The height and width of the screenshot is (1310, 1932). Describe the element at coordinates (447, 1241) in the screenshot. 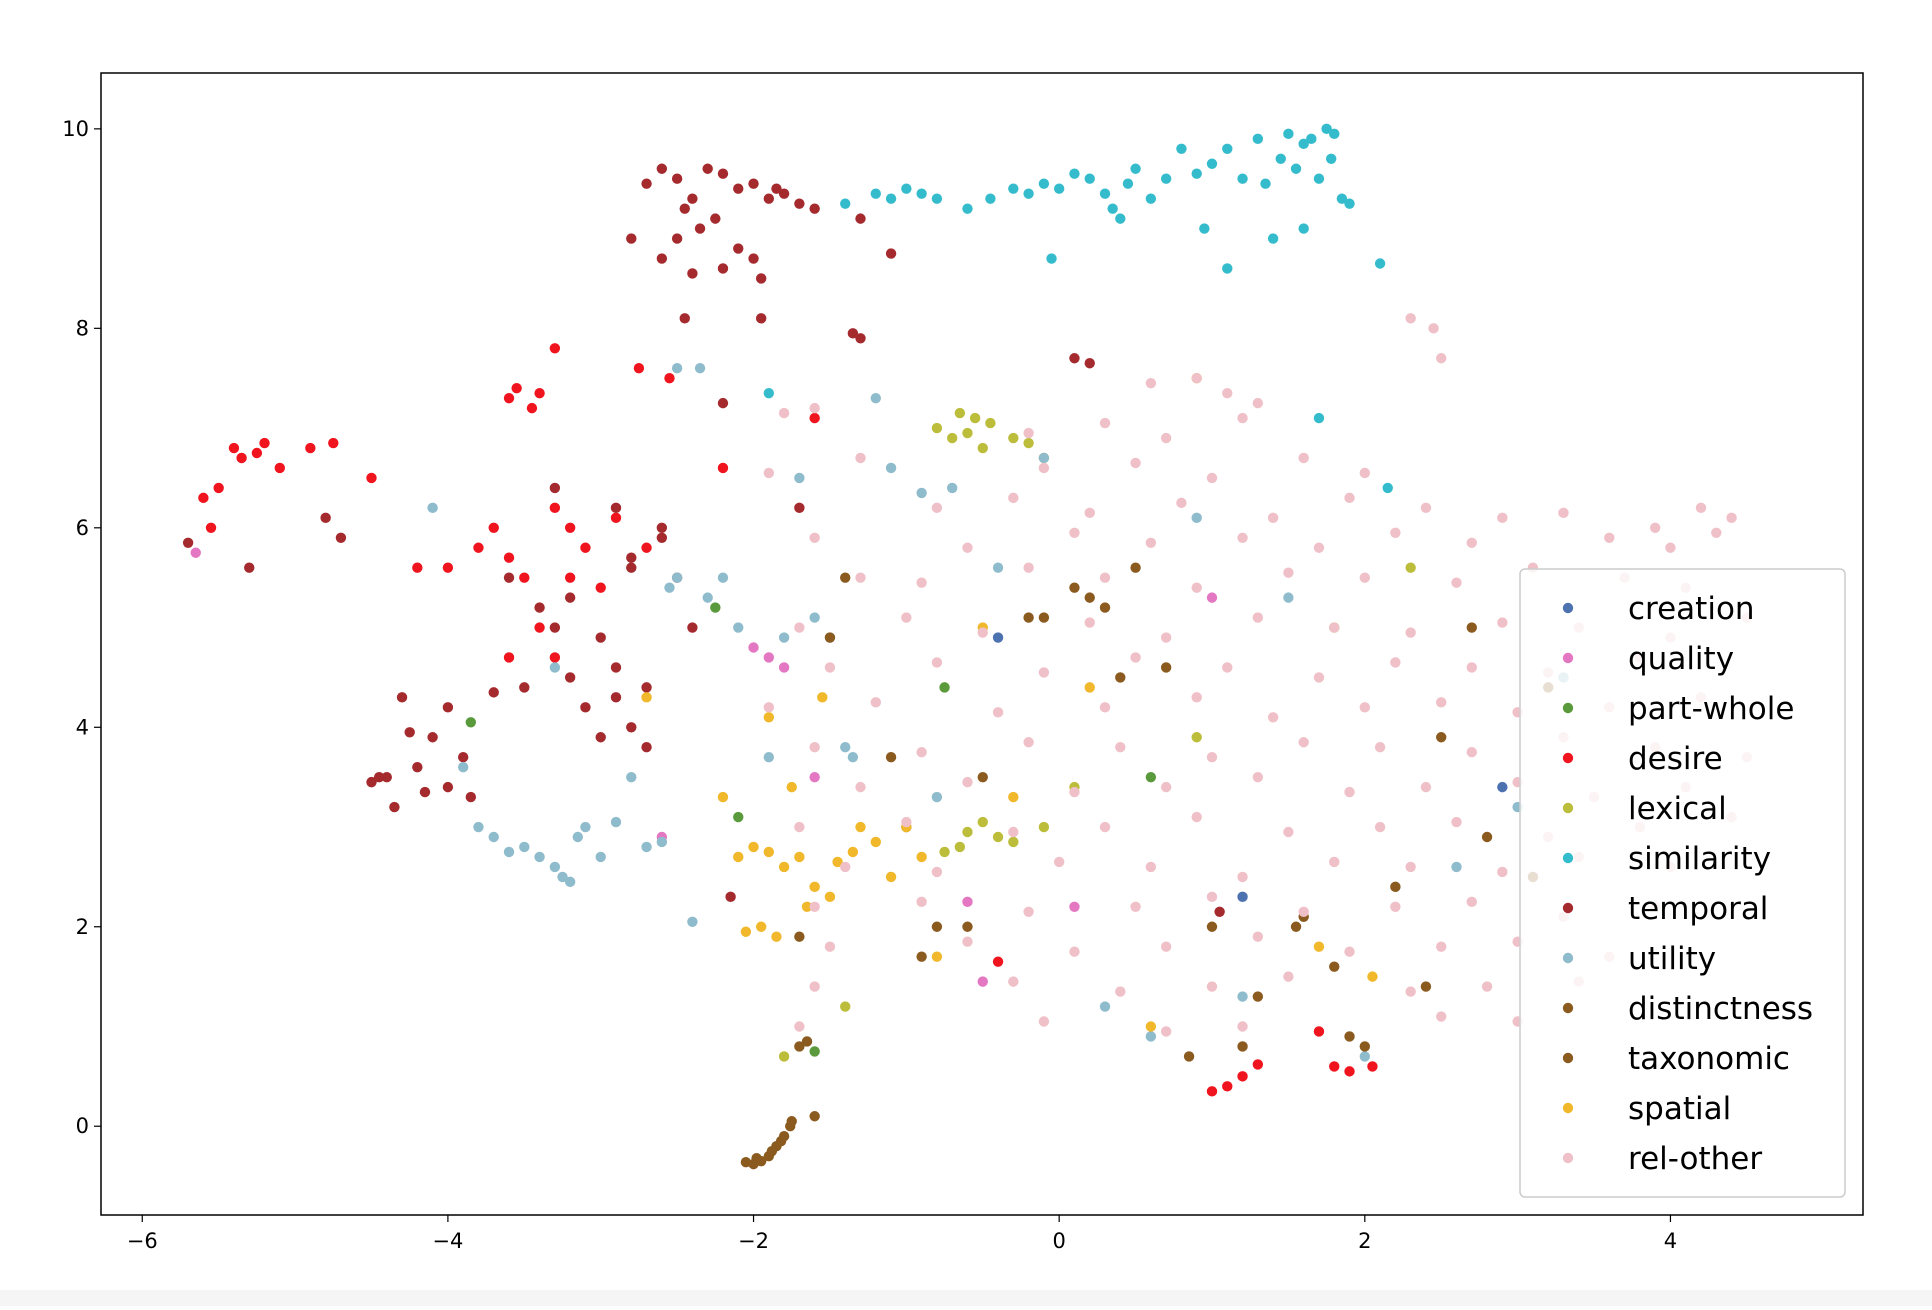

I see `x-tick-label: −4` at that location.